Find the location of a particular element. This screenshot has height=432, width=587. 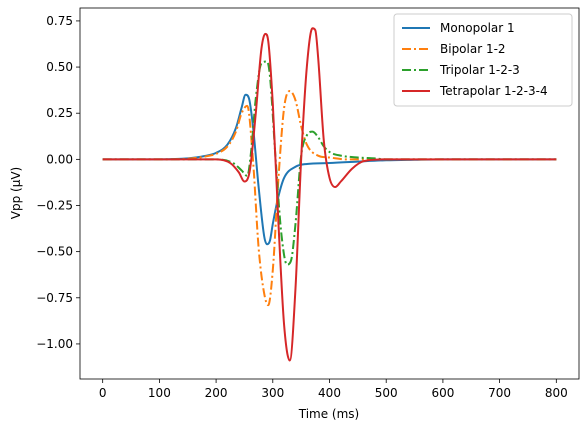

x-axis: 0 100 200 300 400 500 600 700 800 is located at coordinates (333, 389).